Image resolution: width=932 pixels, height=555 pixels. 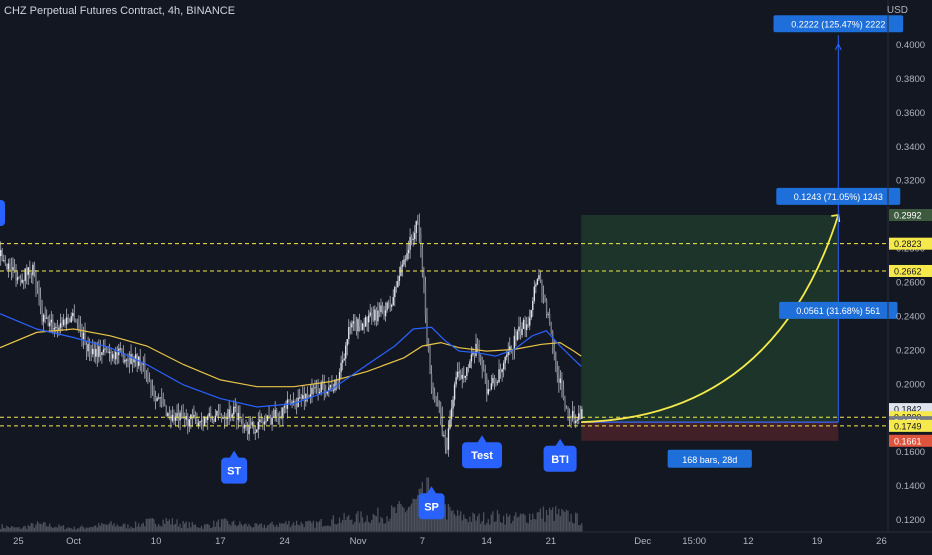 I want to click on measure-label-text: 0.2222 (125.47%) 2222, so click(x=838, y=24).